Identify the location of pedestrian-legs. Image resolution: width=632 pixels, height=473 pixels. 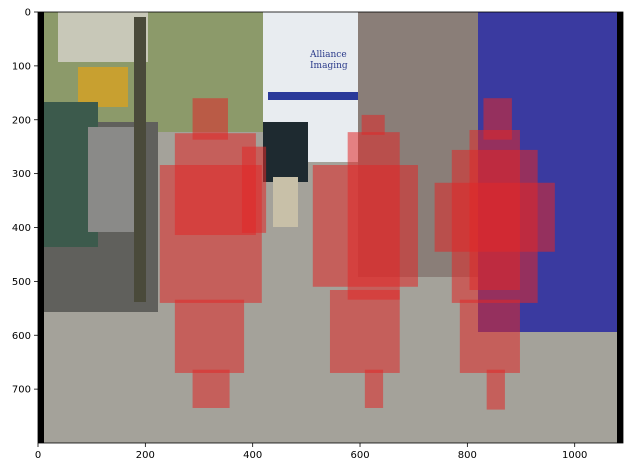
(285, 202).